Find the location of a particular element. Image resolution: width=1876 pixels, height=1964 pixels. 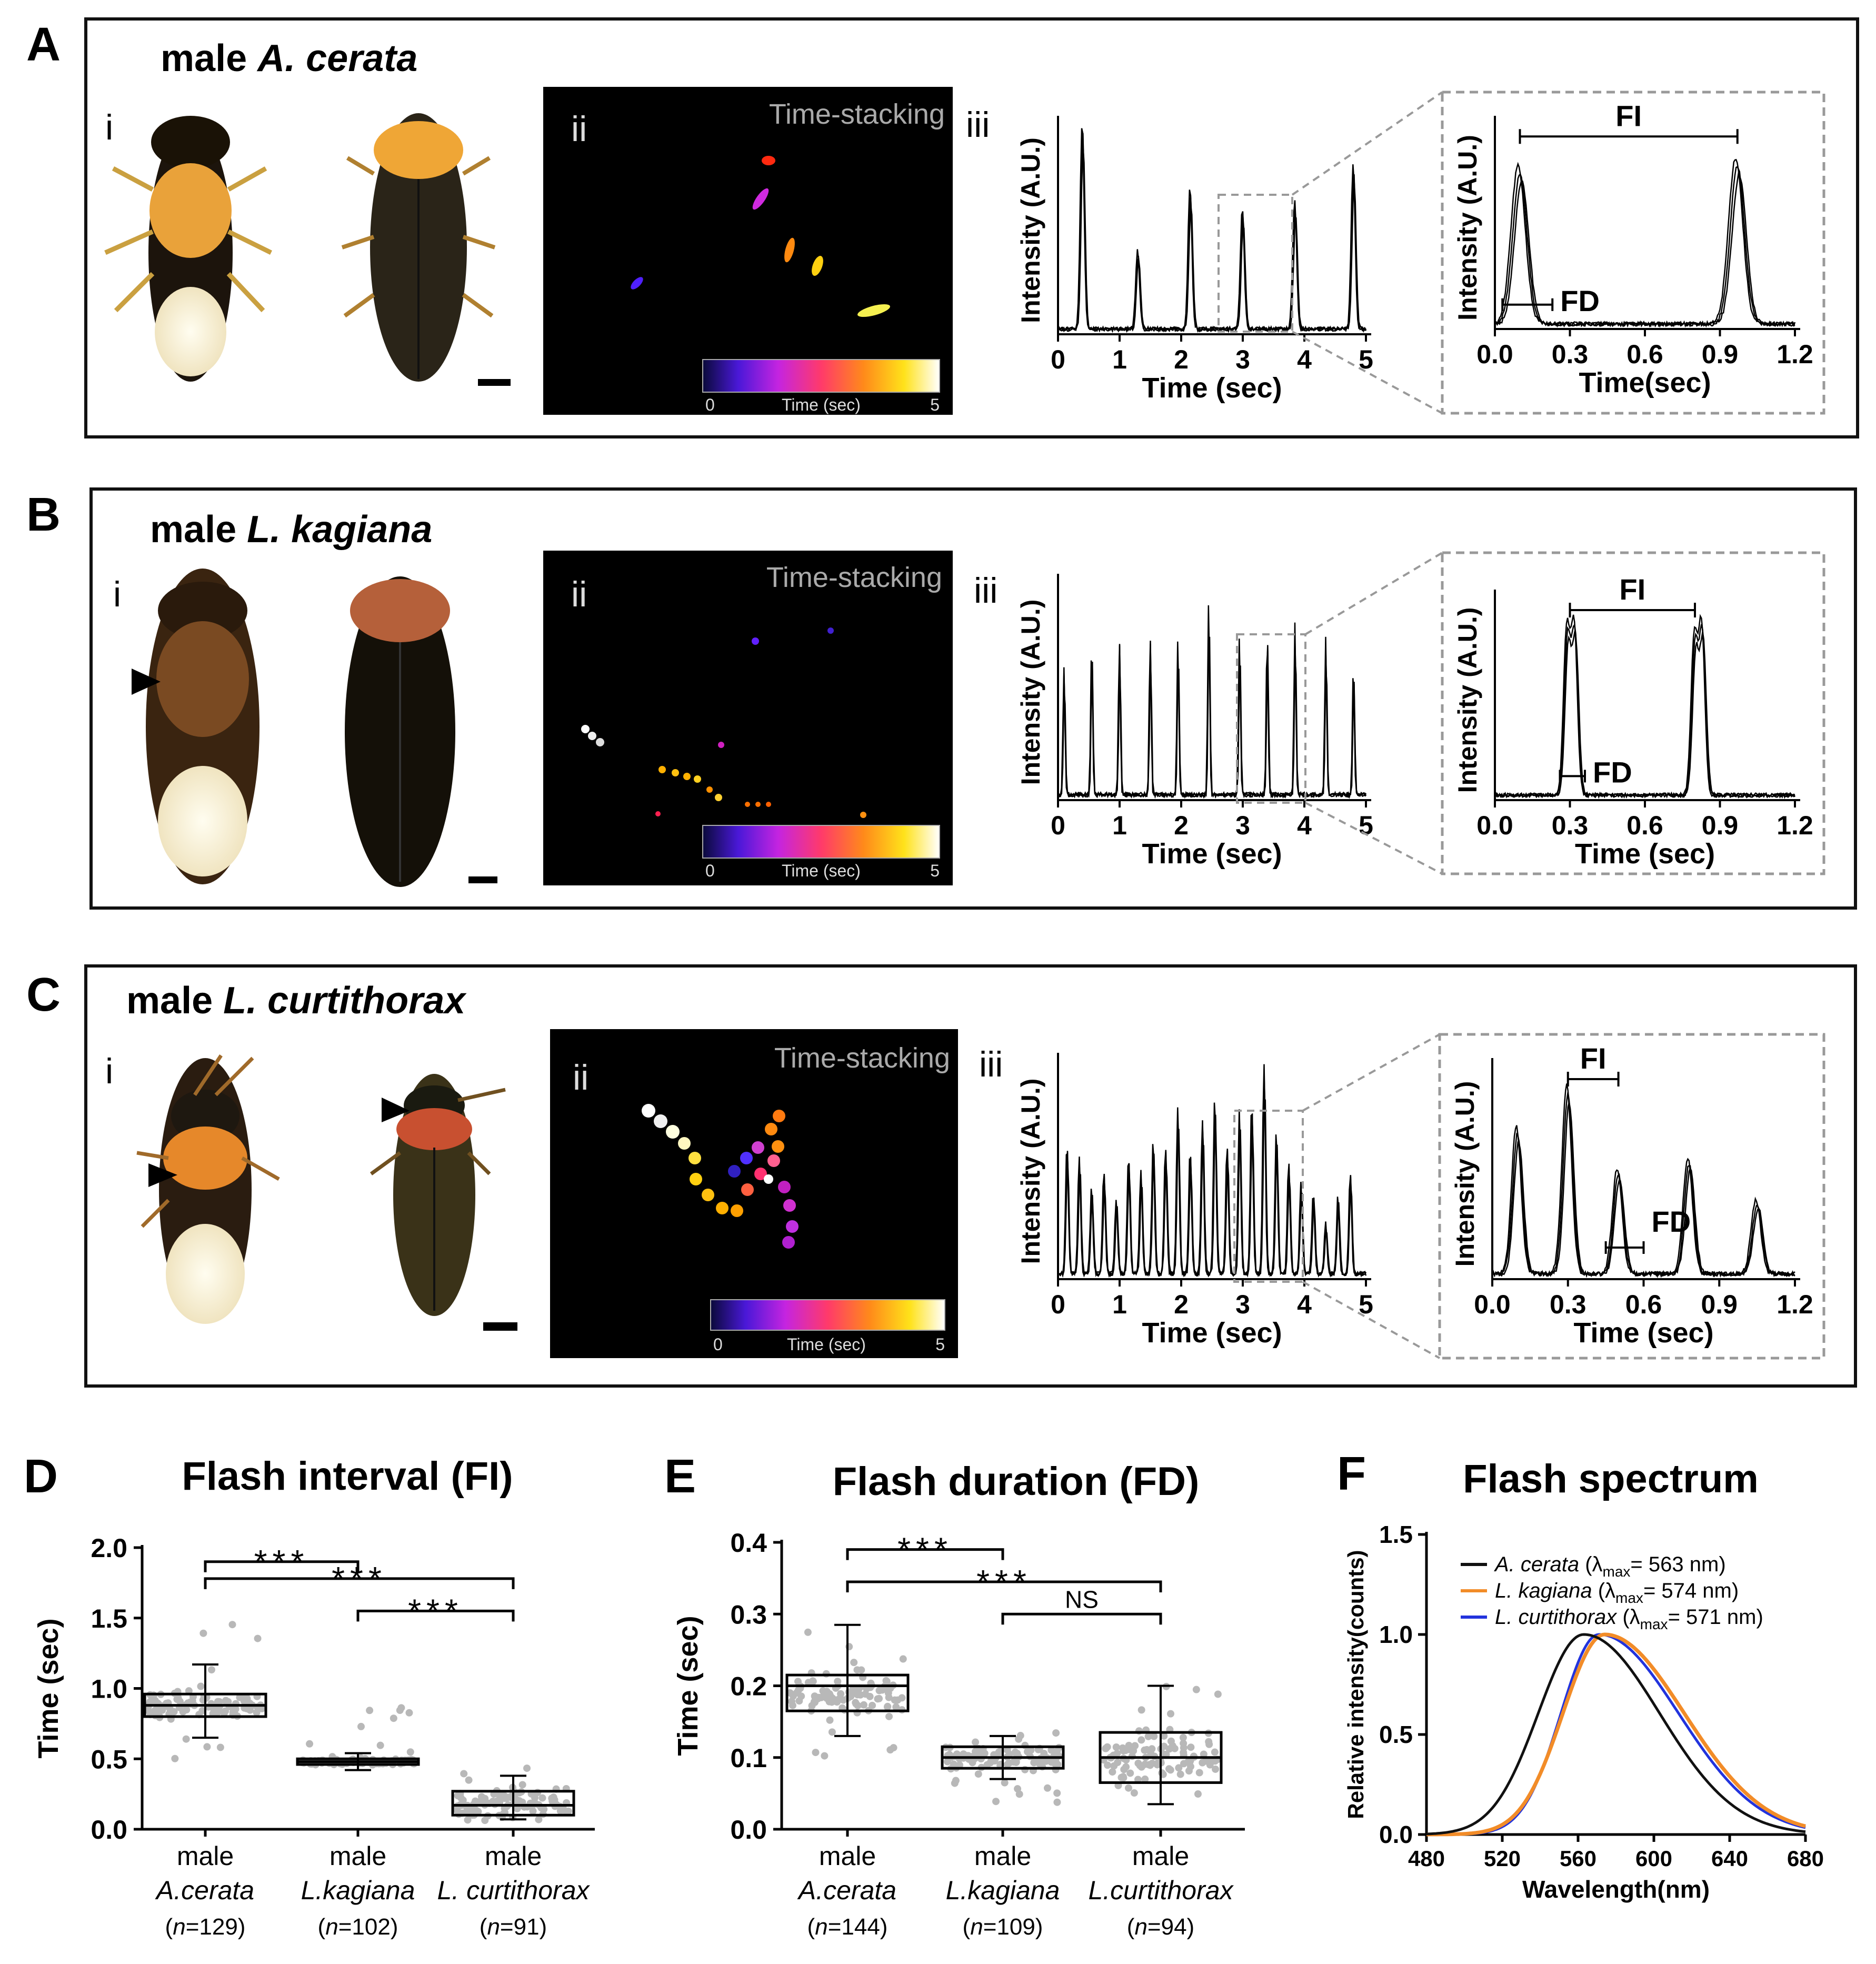

zoom-C-x-label: Time (sec) is located at coordinates (1643, 1333).